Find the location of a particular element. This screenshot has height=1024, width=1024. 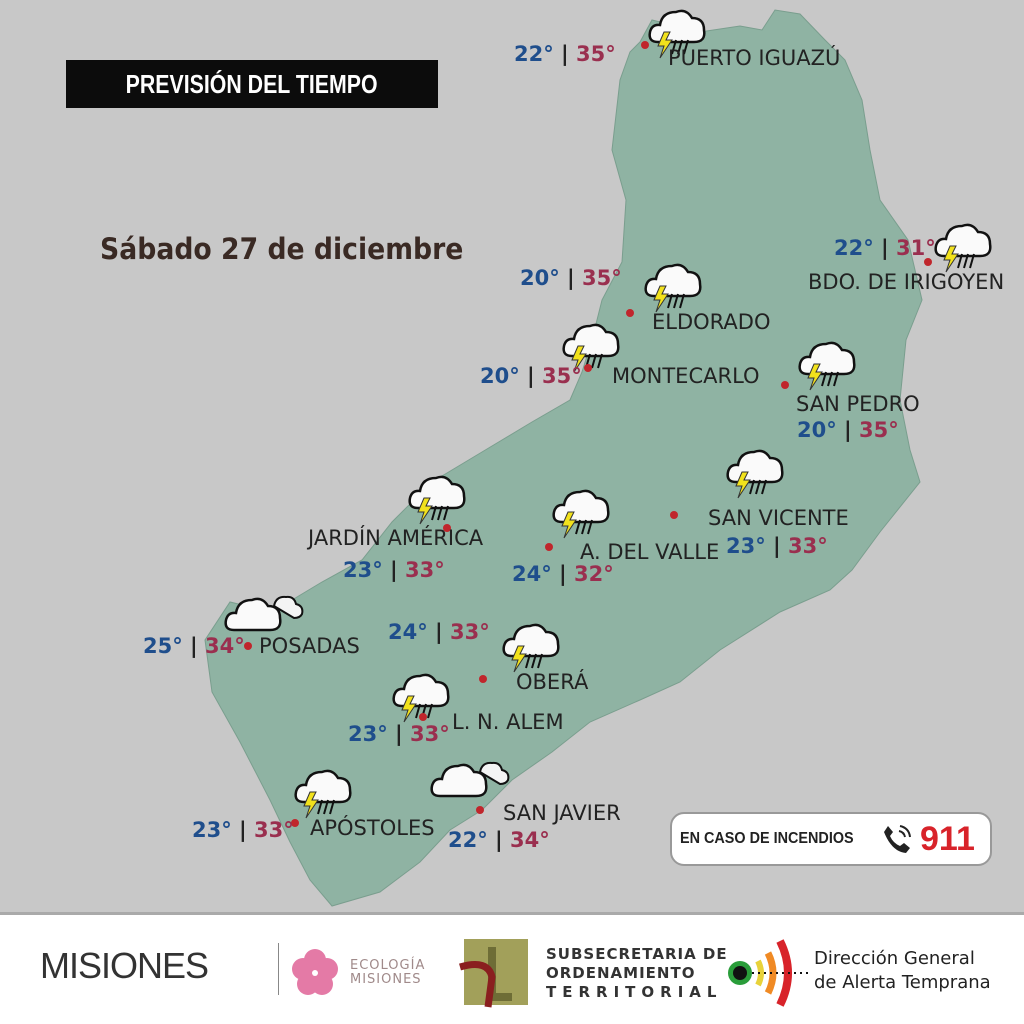

alert-signal-icon is located at coordinates (768, 973).